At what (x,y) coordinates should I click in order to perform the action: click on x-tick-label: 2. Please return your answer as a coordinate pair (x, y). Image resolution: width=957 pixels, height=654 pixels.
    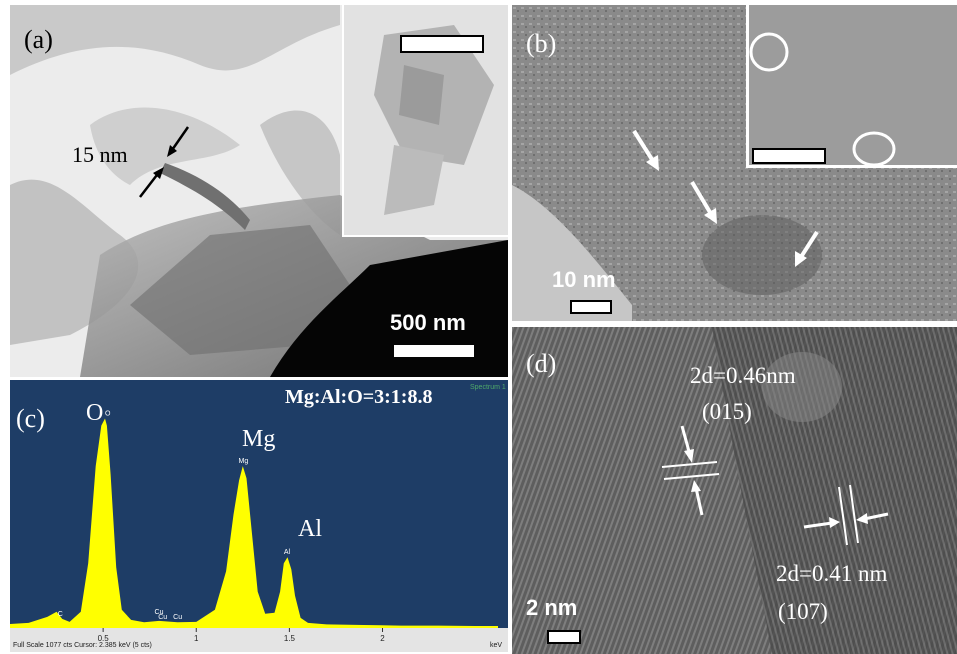
    Looking at the image, I should click on (382, 638).